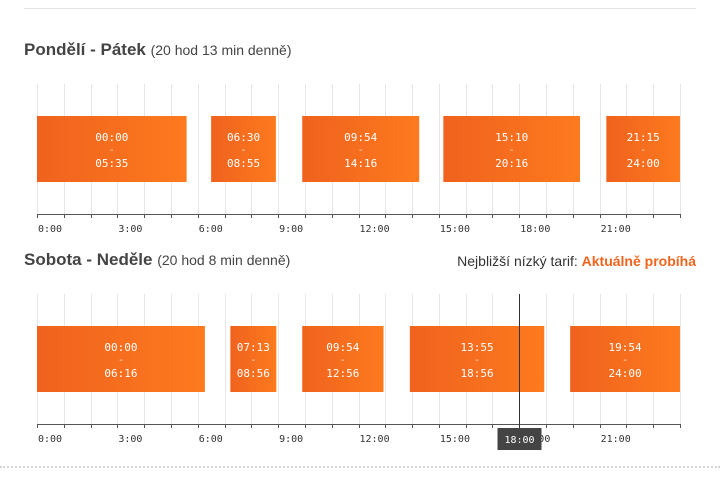 Image resolution: width=720 pixels, height=480 pixels. What do you see at coordinates (360, 467) in the screenshot?
I see `bottom-dotted-divider` at bounding box center [360, 467].